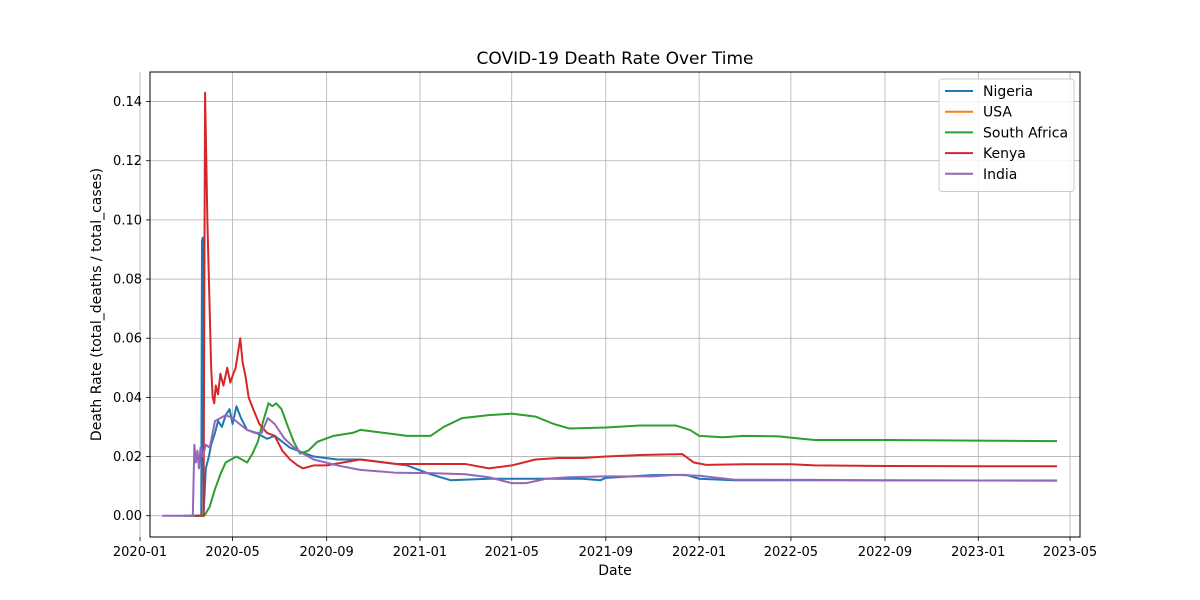 This screenshot has height=600, width=1200. What do you see at coordinates (1070, 552) in the screenshot?
I see `x-tick-label: 2023-05` at bounding box center [1070, 552].